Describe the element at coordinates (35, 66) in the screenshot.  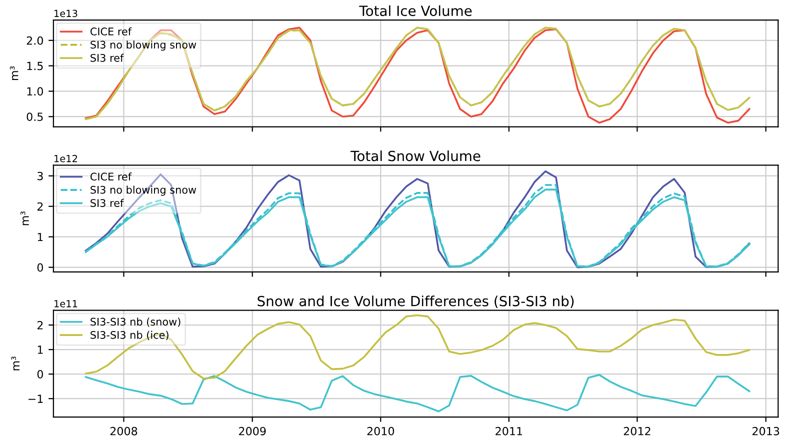
I see `y-tick-label: 1.5` at that location.